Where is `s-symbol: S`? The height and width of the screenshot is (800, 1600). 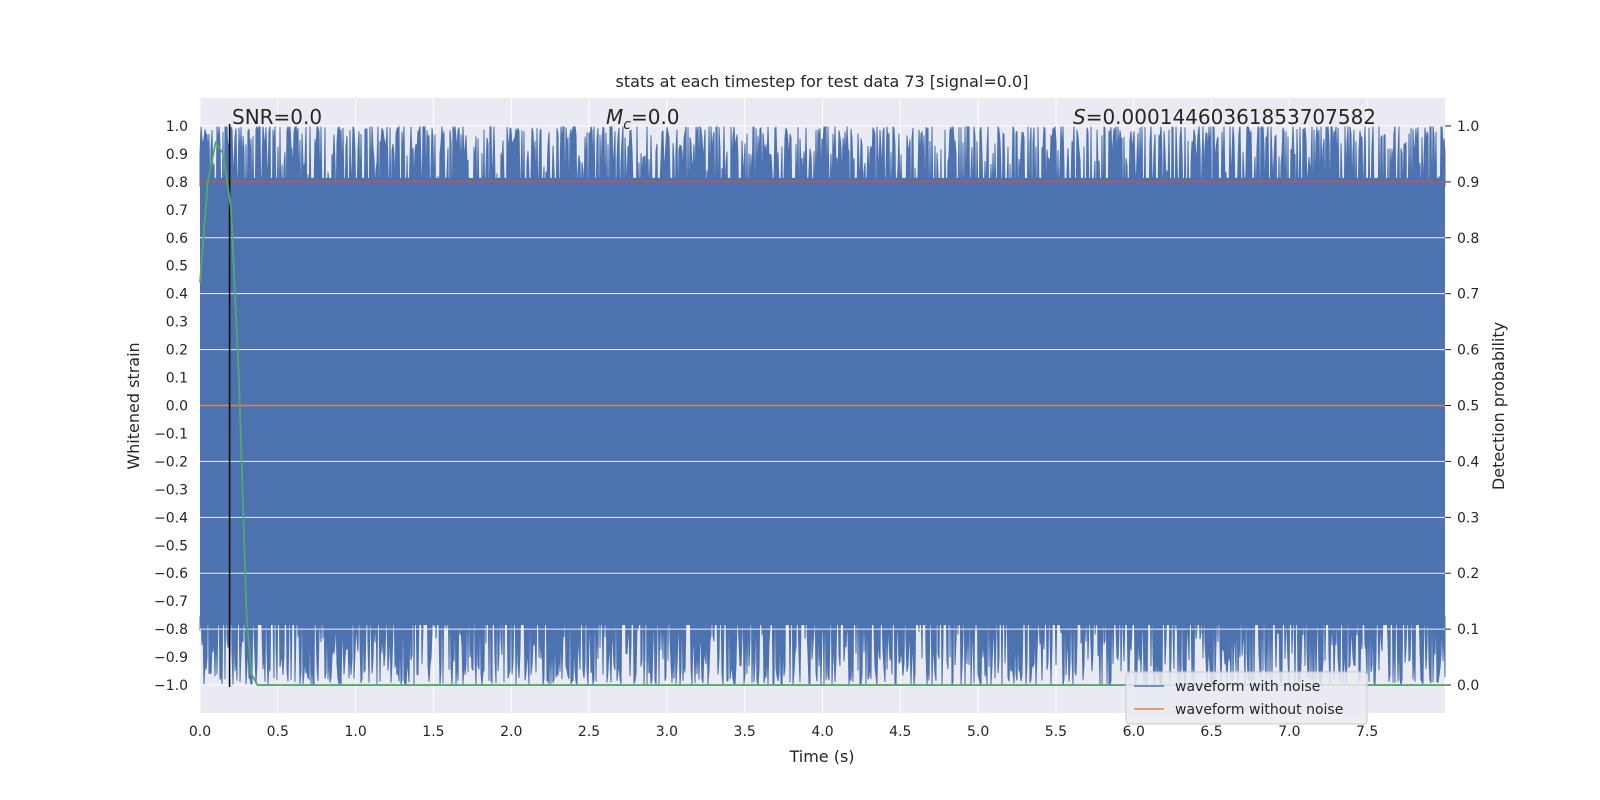 s-symbol: S is located at coordinates (1079, 117).